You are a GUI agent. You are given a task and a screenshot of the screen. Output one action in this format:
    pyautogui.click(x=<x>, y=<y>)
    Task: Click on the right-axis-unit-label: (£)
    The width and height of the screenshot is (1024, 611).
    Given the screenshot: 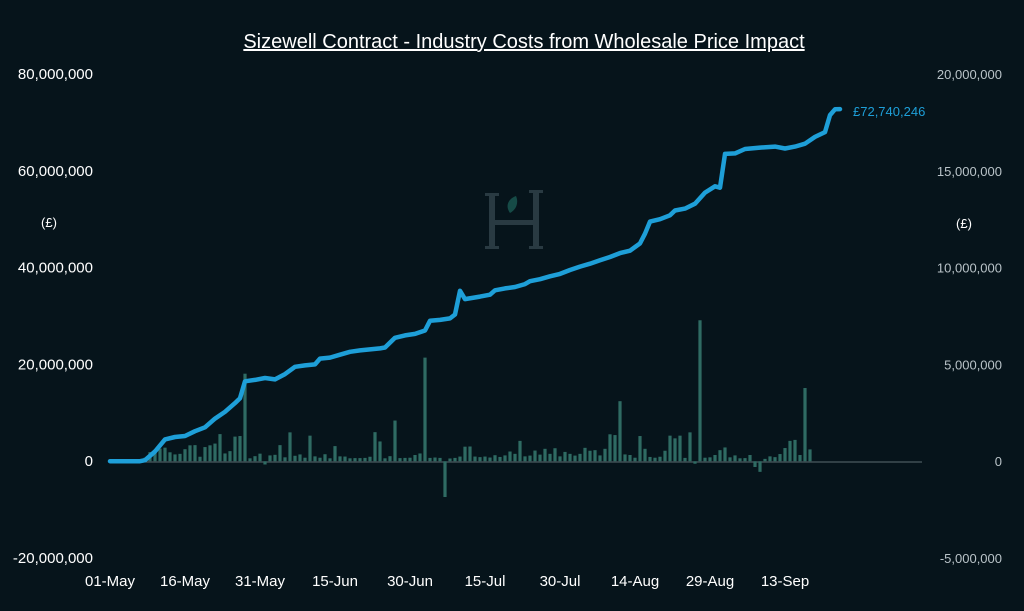 What is the action you would take?
    pyautogui.click(x=964, y=223)
    